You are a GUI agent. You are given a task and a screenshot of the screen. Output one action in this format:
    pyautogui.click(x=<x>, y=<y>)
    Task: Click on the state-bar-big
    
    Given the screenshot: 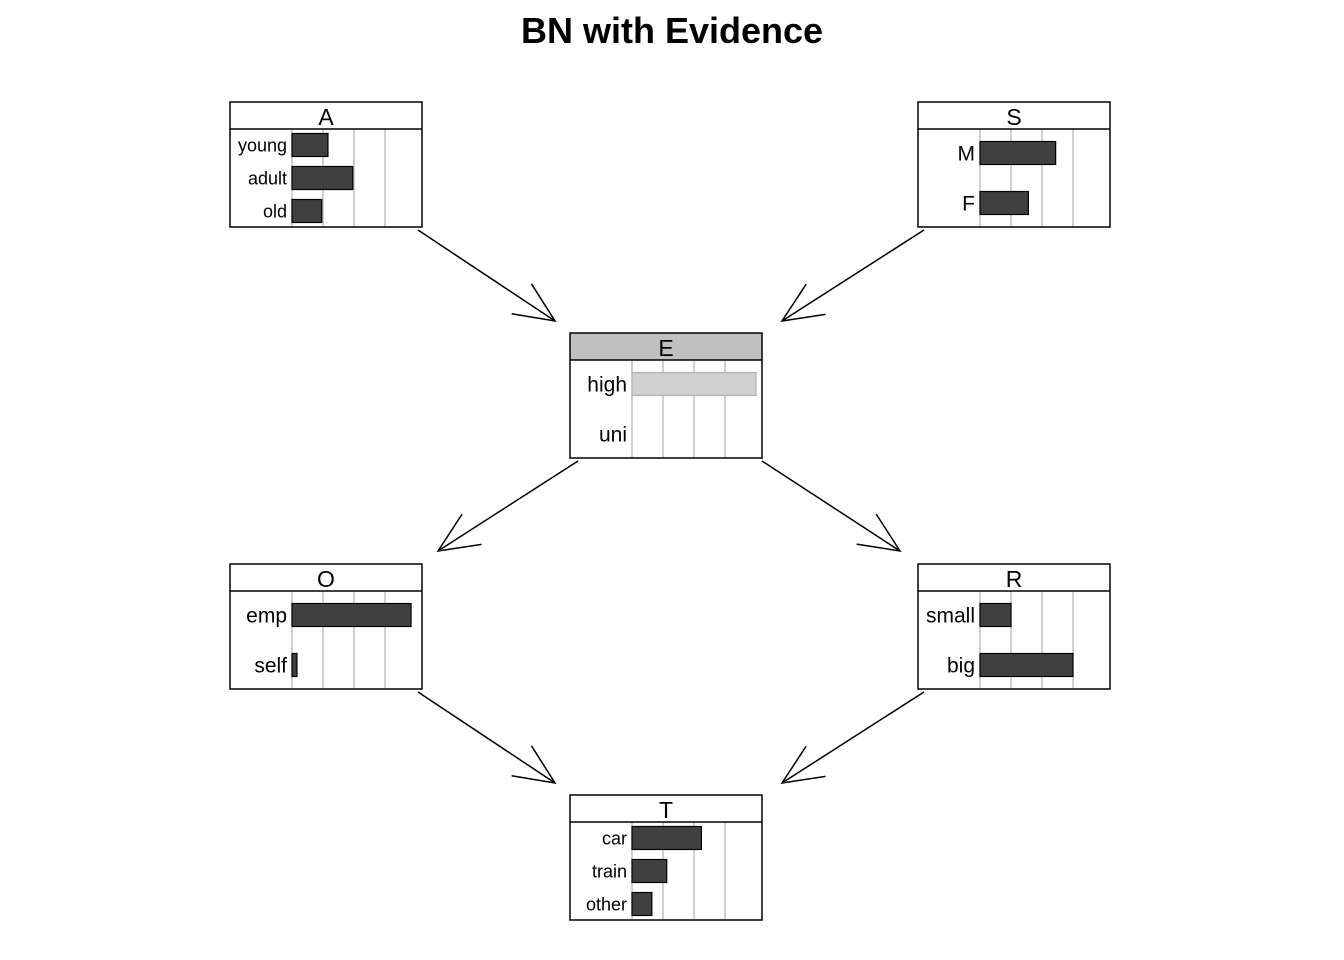 What is the action you would take?
    pyautogui.click(x=1026, y=665)
    